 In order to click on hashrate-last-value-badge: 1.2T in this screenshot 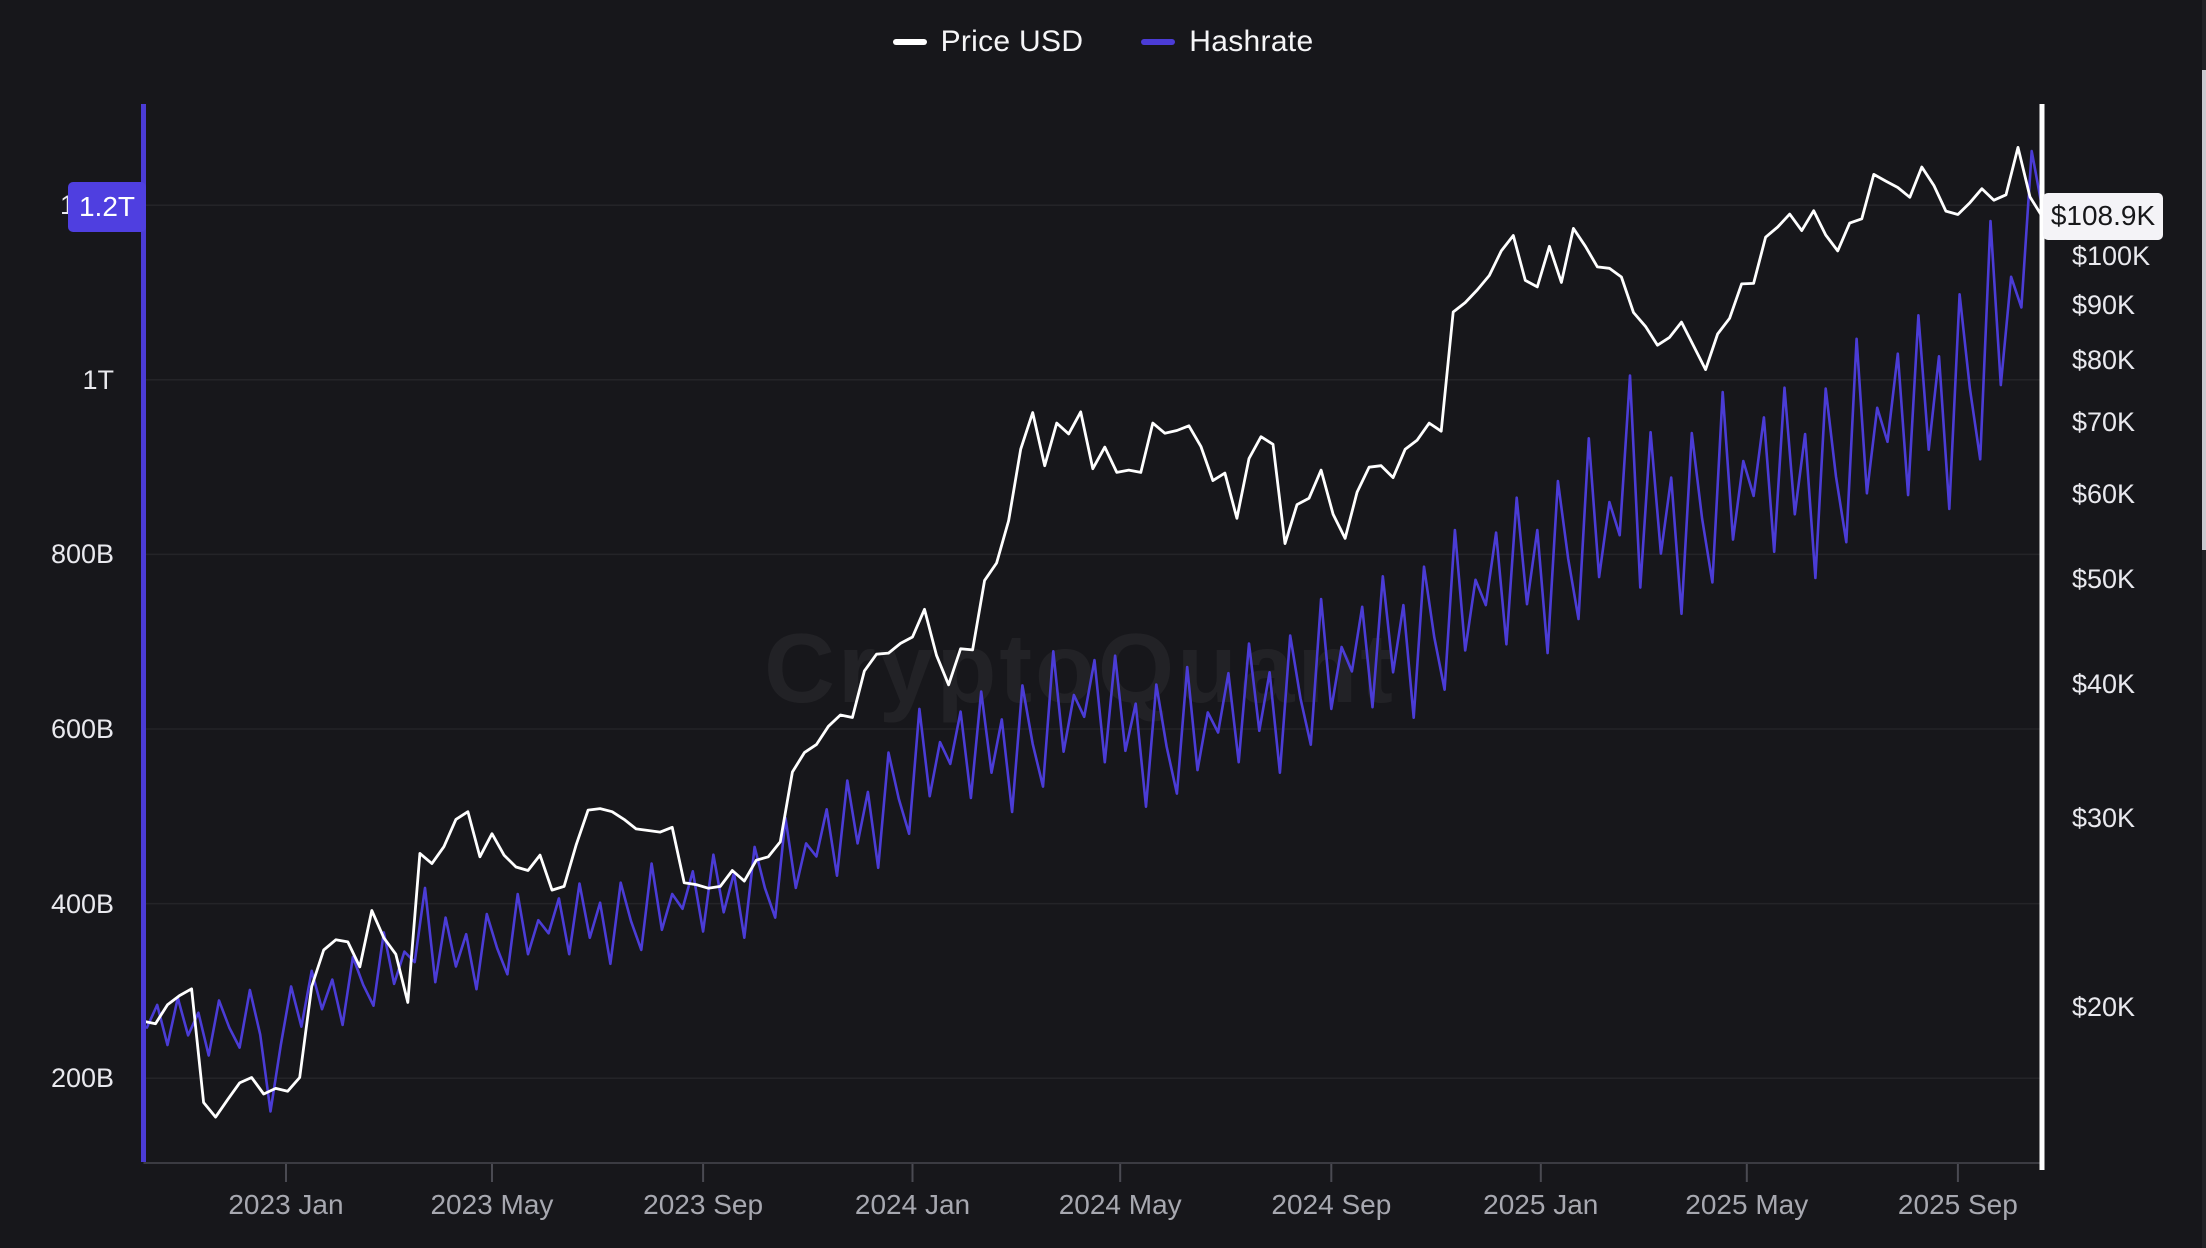, I will do `click(107, 207)`.